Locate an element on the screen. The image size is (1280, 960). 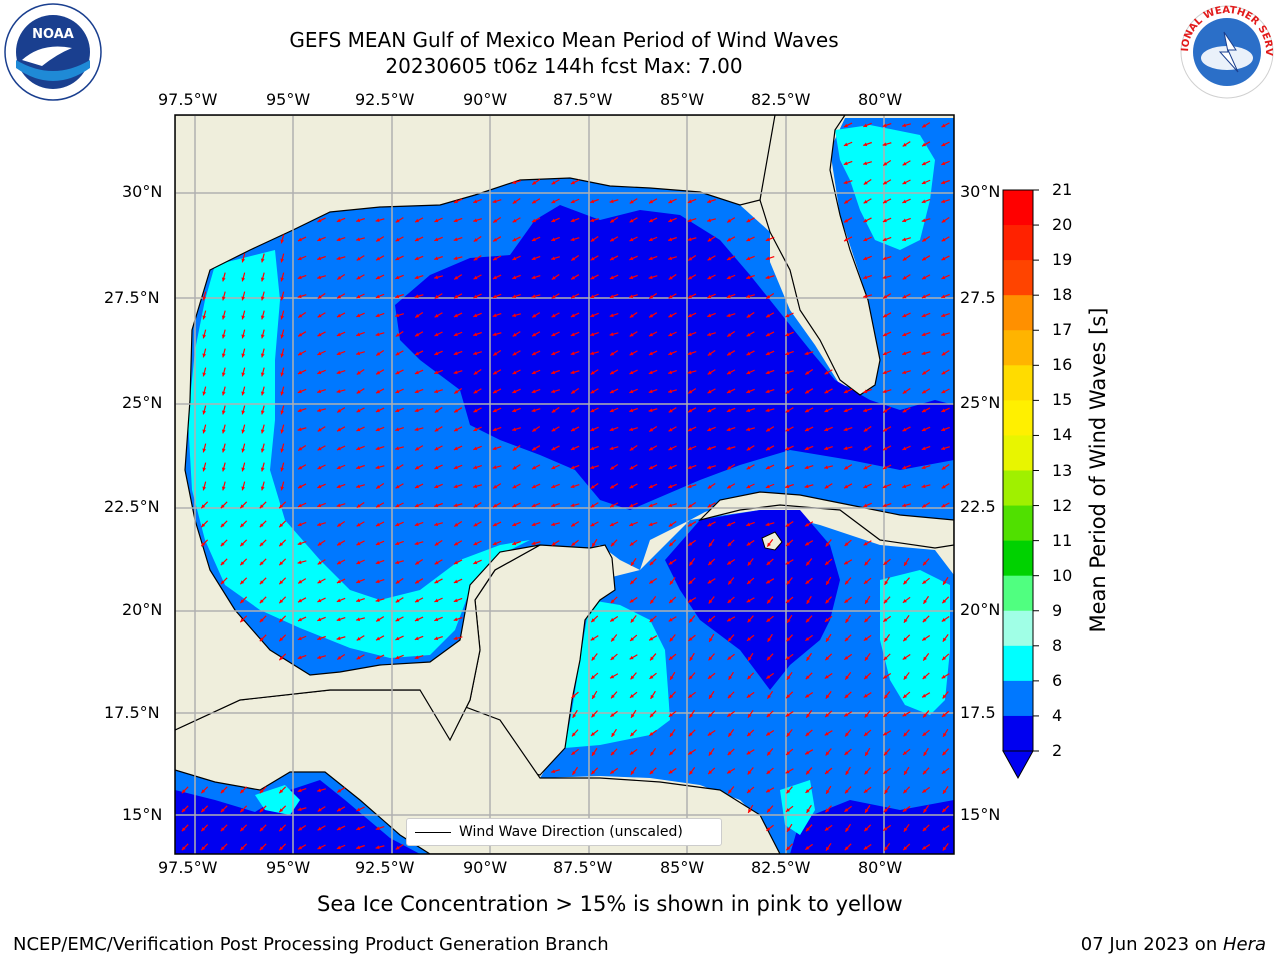
lat-tick: 17.5°N is located at coordinates (132, 712).